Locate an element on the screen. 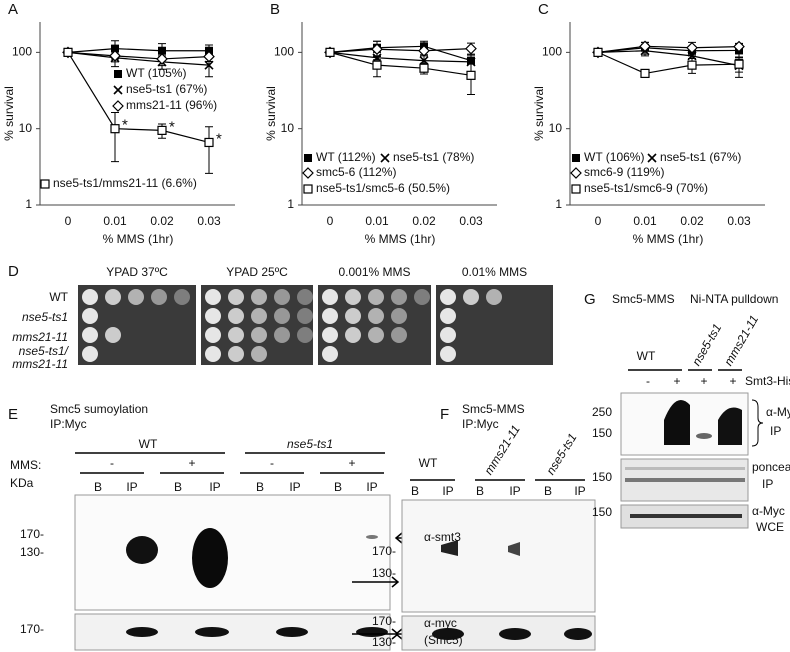  label: F is located at coordinates (444, 414).